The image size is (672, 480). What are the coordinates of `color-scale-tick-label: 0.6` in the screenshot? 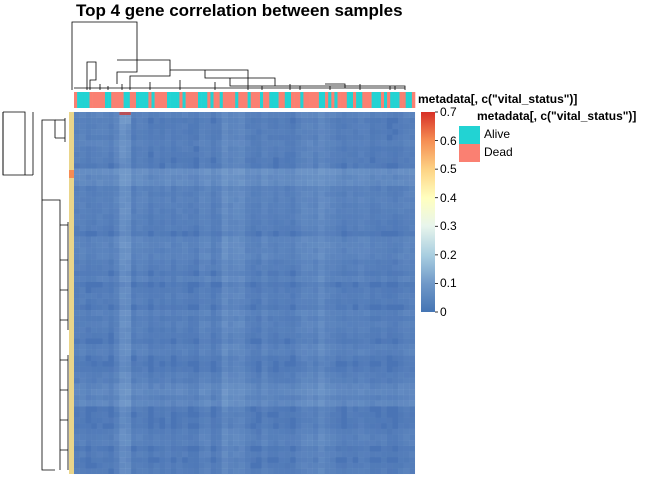 It's located at (448, 140).